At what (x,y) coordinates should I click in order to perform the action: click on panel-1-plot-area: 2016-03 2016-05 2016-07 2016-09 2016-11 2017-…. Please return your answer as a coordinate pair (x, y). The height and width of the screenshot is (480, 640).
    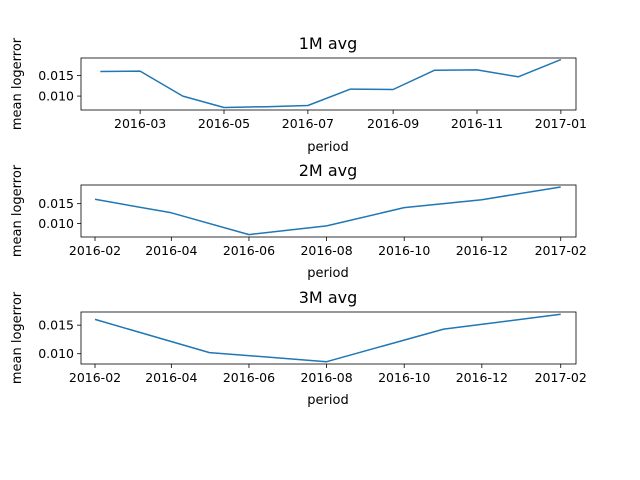
    Looking at the image, I should click on (312, 94).